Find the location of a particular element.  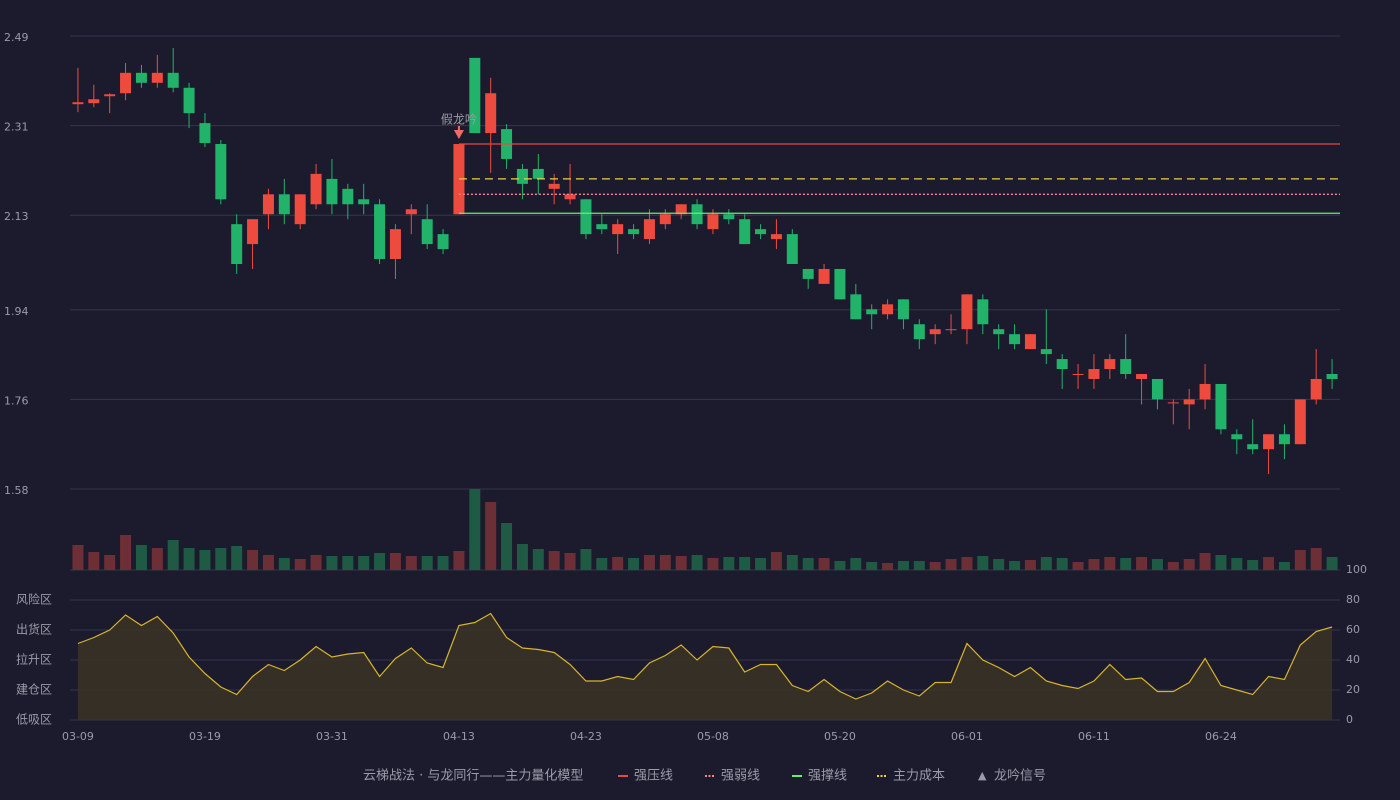

zone-label: 风险区 is located at coordinates (34, 599).